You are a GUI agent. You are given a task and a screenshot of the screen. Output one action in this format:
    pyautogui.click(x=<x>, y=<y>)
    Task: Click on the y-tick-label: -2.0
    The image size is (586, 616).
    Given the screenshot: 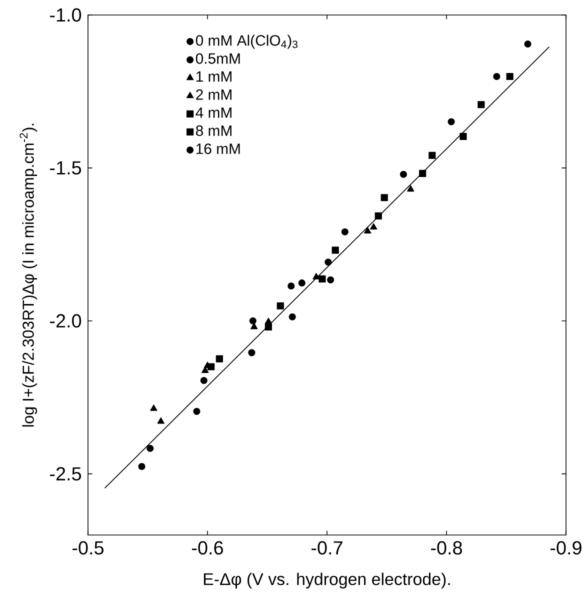 What is the action you would take?
    pyautogui.click(x=66, y=321)
    